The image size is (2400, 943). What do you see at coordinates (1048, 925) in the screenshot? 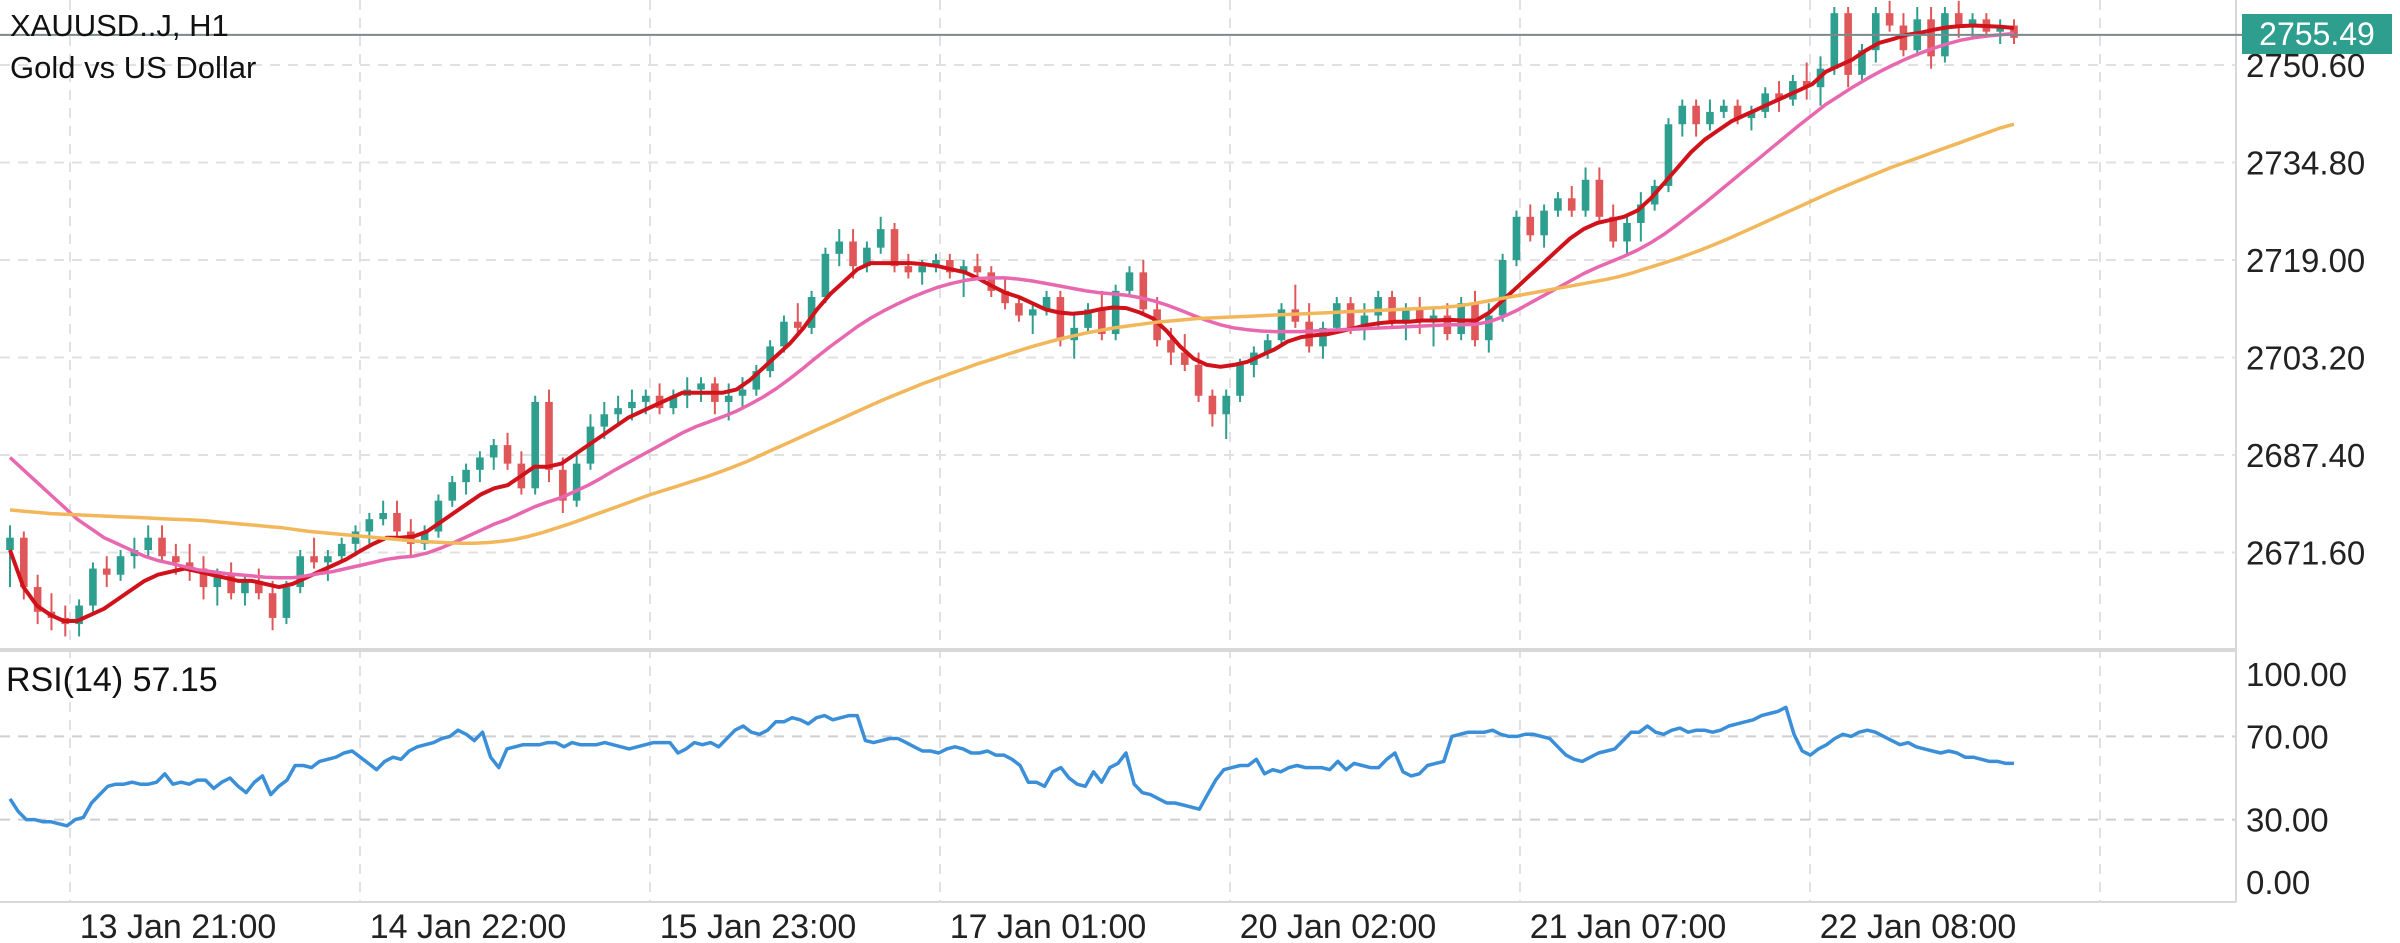
I see `time-tick-label: 17 Jan 01:00` at bounding box center [1048, 925].